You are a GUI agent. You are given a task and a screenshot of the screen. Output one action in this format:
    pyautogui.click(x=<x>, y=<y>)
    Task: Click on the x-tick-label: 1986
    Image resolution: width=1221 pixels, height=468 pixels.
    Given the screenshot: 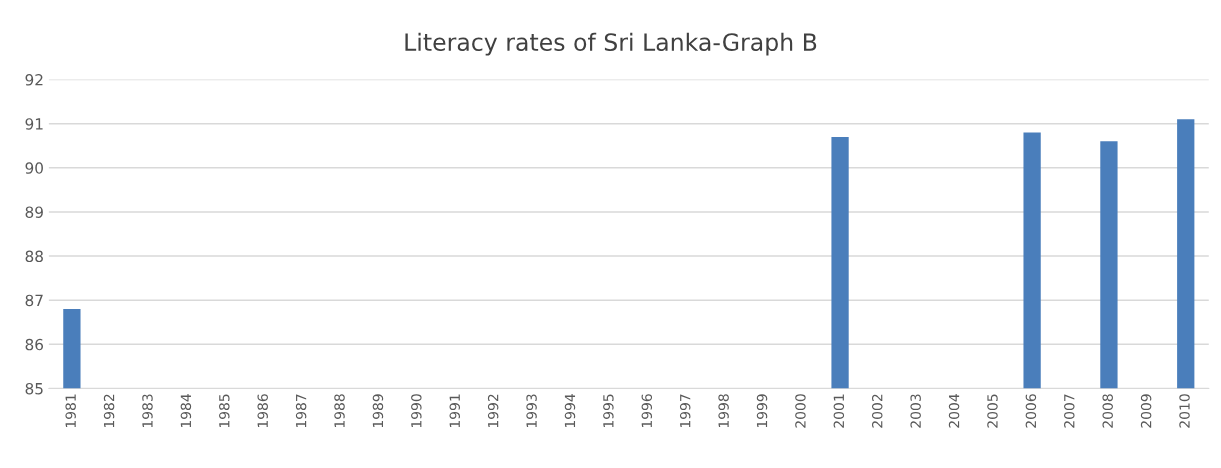 What is the action you would take?
    pyautogui.click(x=262, y=411)
    